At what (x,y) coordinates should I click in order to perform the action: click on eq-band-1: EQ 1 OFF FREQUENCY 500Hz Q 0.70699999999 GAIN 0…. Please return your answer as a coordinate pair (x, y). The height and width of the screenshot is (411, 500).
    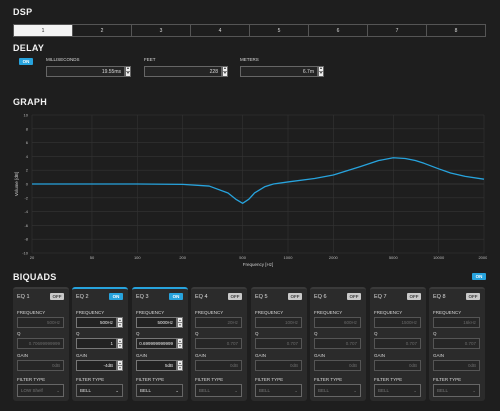
    Looking at the image, I should click on (41, 344).